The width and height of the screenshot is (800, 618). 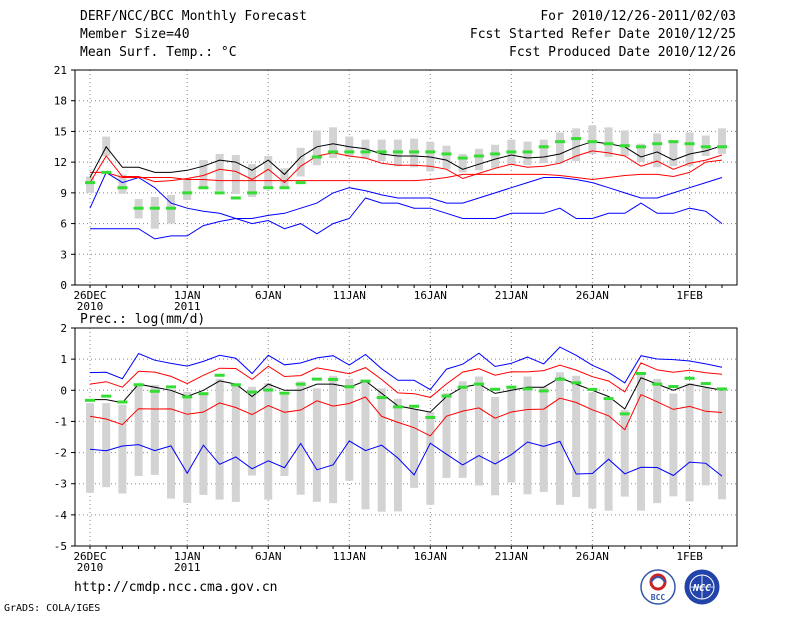 I want to click on y-tick-label: 21, so click(x=60, y=70).